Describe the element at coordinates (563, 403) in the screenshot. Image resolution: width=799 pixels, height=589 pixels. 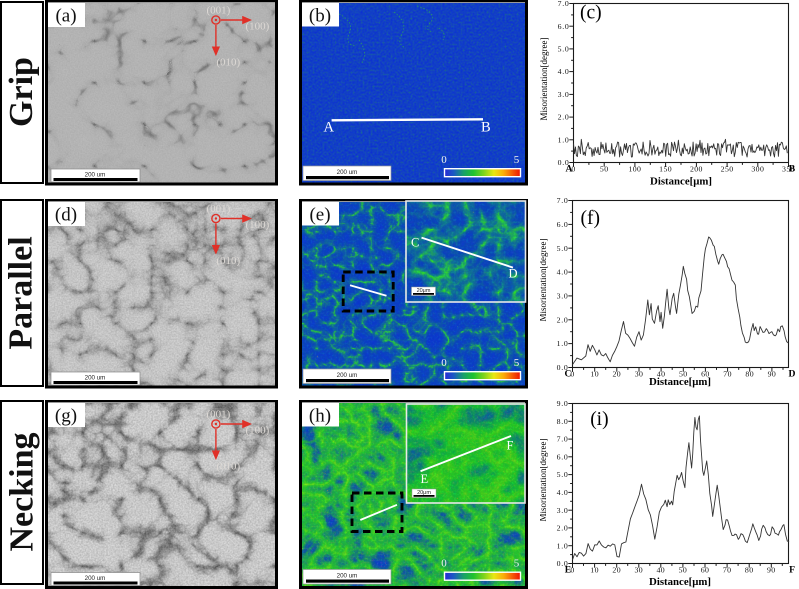
I see `svg-text: 9.0` at that location.